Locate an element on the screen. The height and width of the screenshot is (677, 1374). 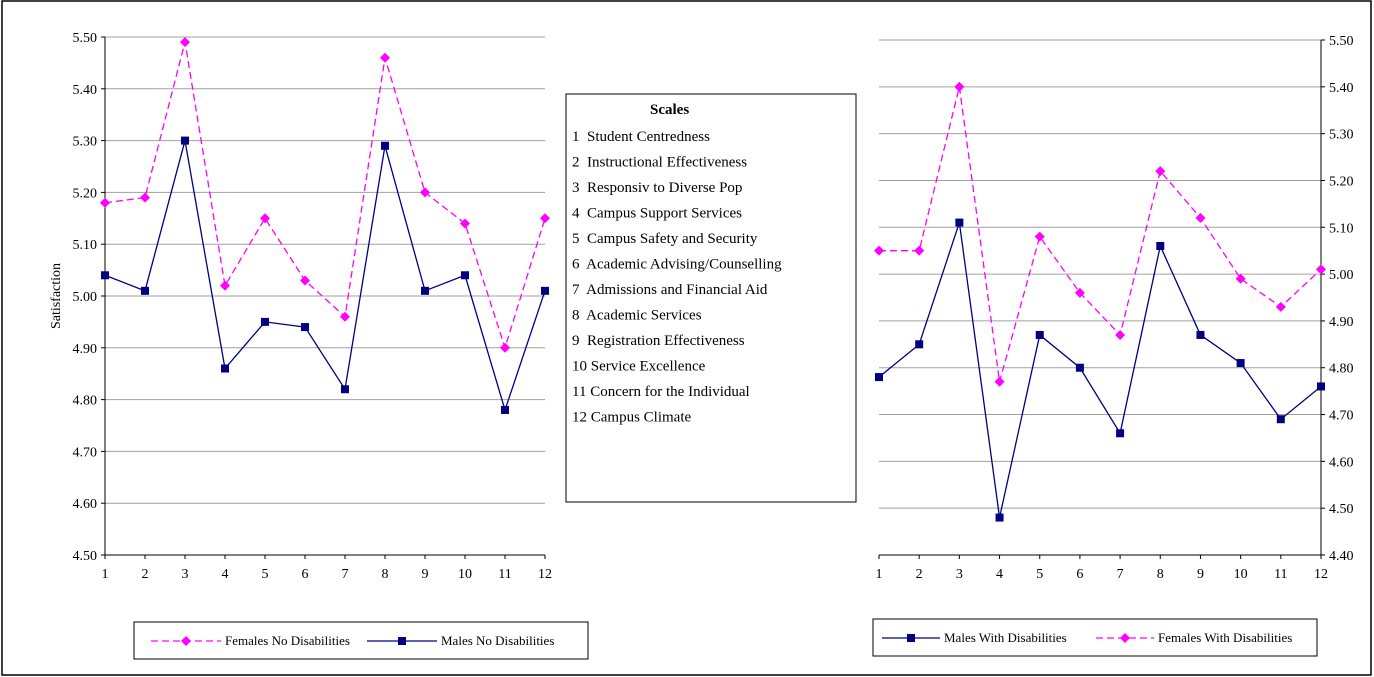
legend-label-males-with-disabilities: Males With Disabilities is located at coordinates (1005, 637).